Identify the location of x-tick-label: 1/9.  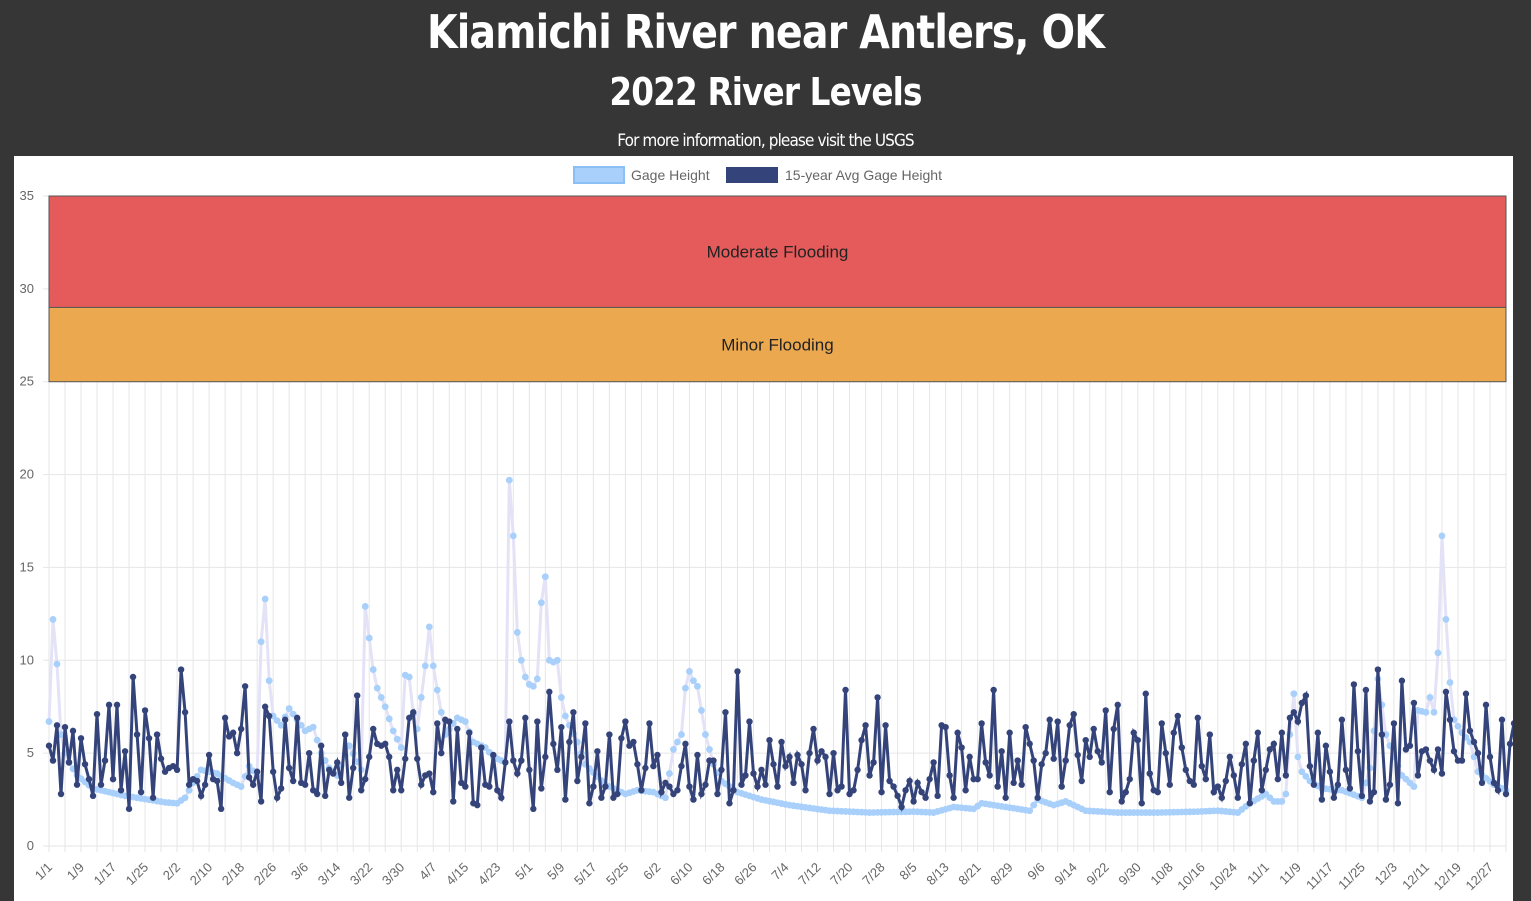
(75, 871).